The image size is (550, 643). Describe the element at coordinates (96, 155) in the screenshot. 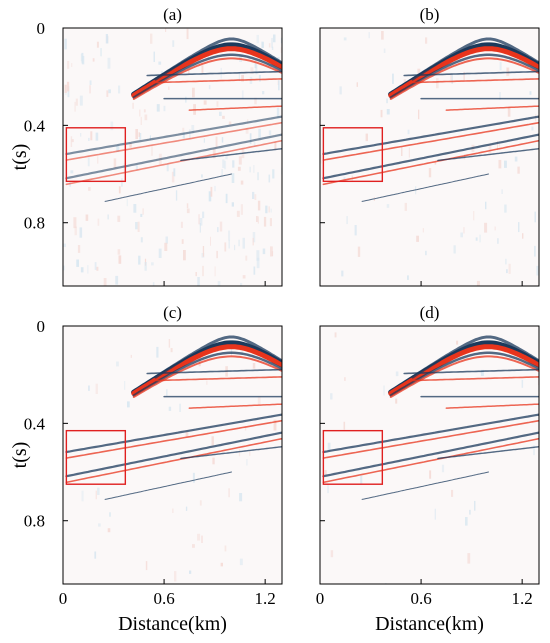

I see `highlight-box` at that location.